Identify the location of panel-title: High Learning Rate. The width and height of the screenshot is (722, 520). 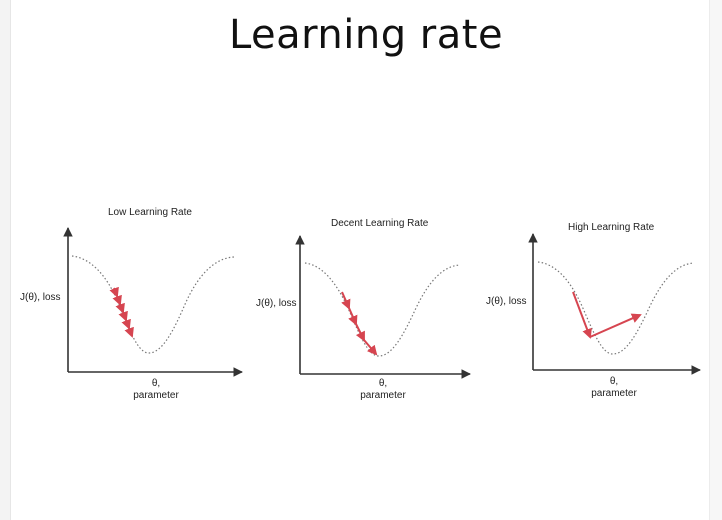
(611, 227).